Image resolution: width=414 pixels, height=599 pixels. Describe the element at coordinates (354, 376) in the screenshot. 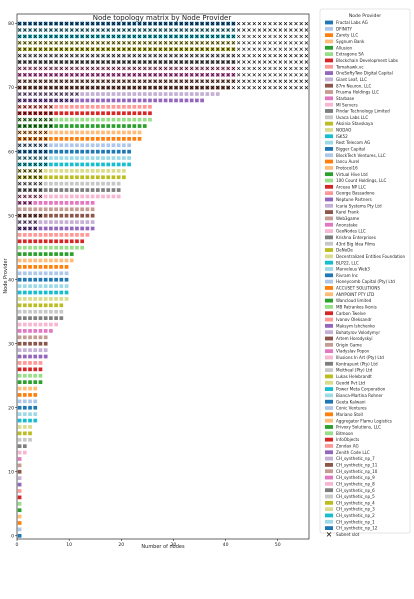

I see `legend-label: Lukas Helebrandt` at that location.